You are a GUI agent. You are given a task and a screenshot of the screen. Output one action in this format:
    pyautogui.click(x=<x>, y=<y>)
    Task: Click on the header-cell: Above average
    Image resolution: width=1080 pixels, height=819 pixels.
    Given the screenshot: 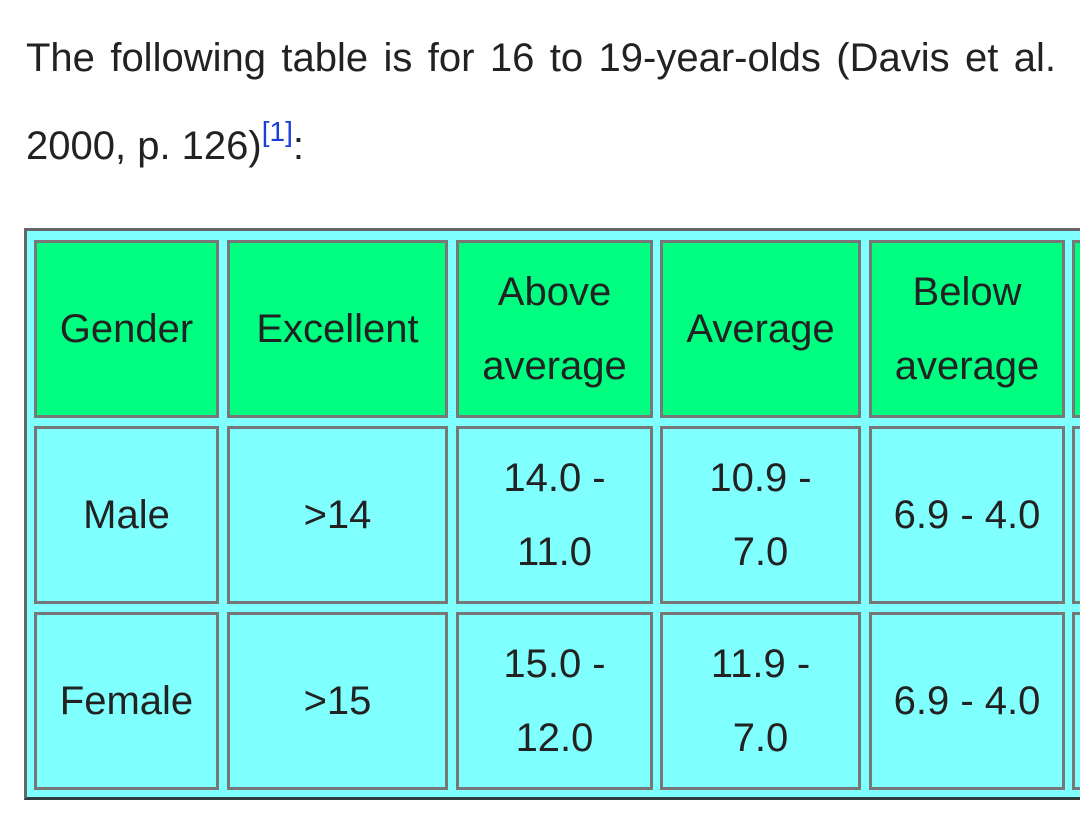 What is the action you would take?
    pyautogui.click(x=554, y=329)
    